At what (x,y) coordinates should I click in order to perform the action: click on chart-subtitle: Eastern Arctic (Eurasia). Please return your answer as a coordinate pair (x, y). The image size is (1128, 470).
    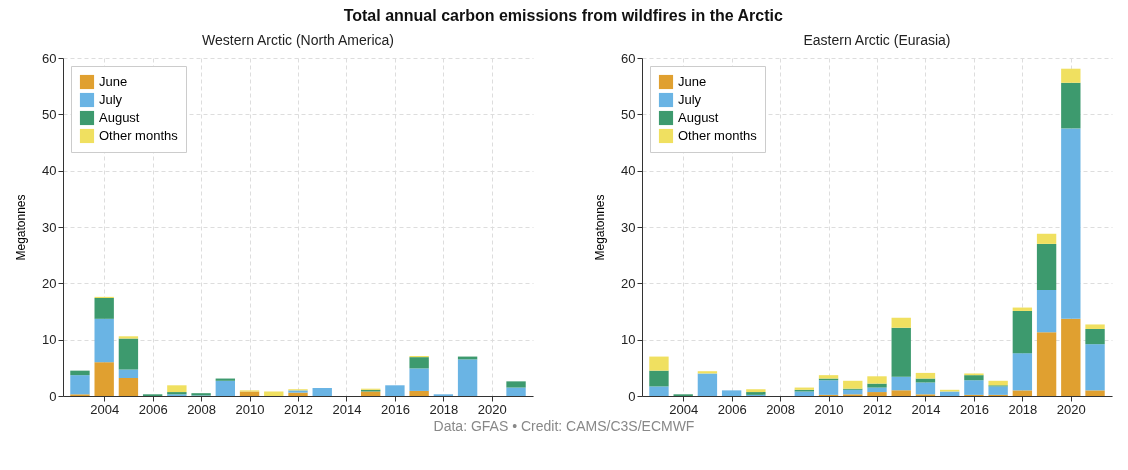
    Looking at the image, I should click on (877, 40).